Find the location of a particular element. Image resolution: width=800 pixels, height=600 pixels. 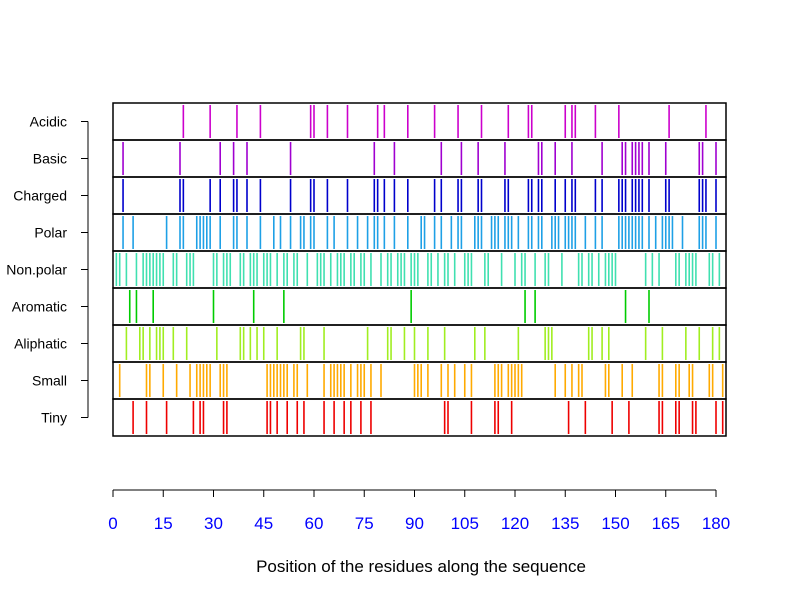

x-tick-label: 165 is located at coordinates (666, 523).